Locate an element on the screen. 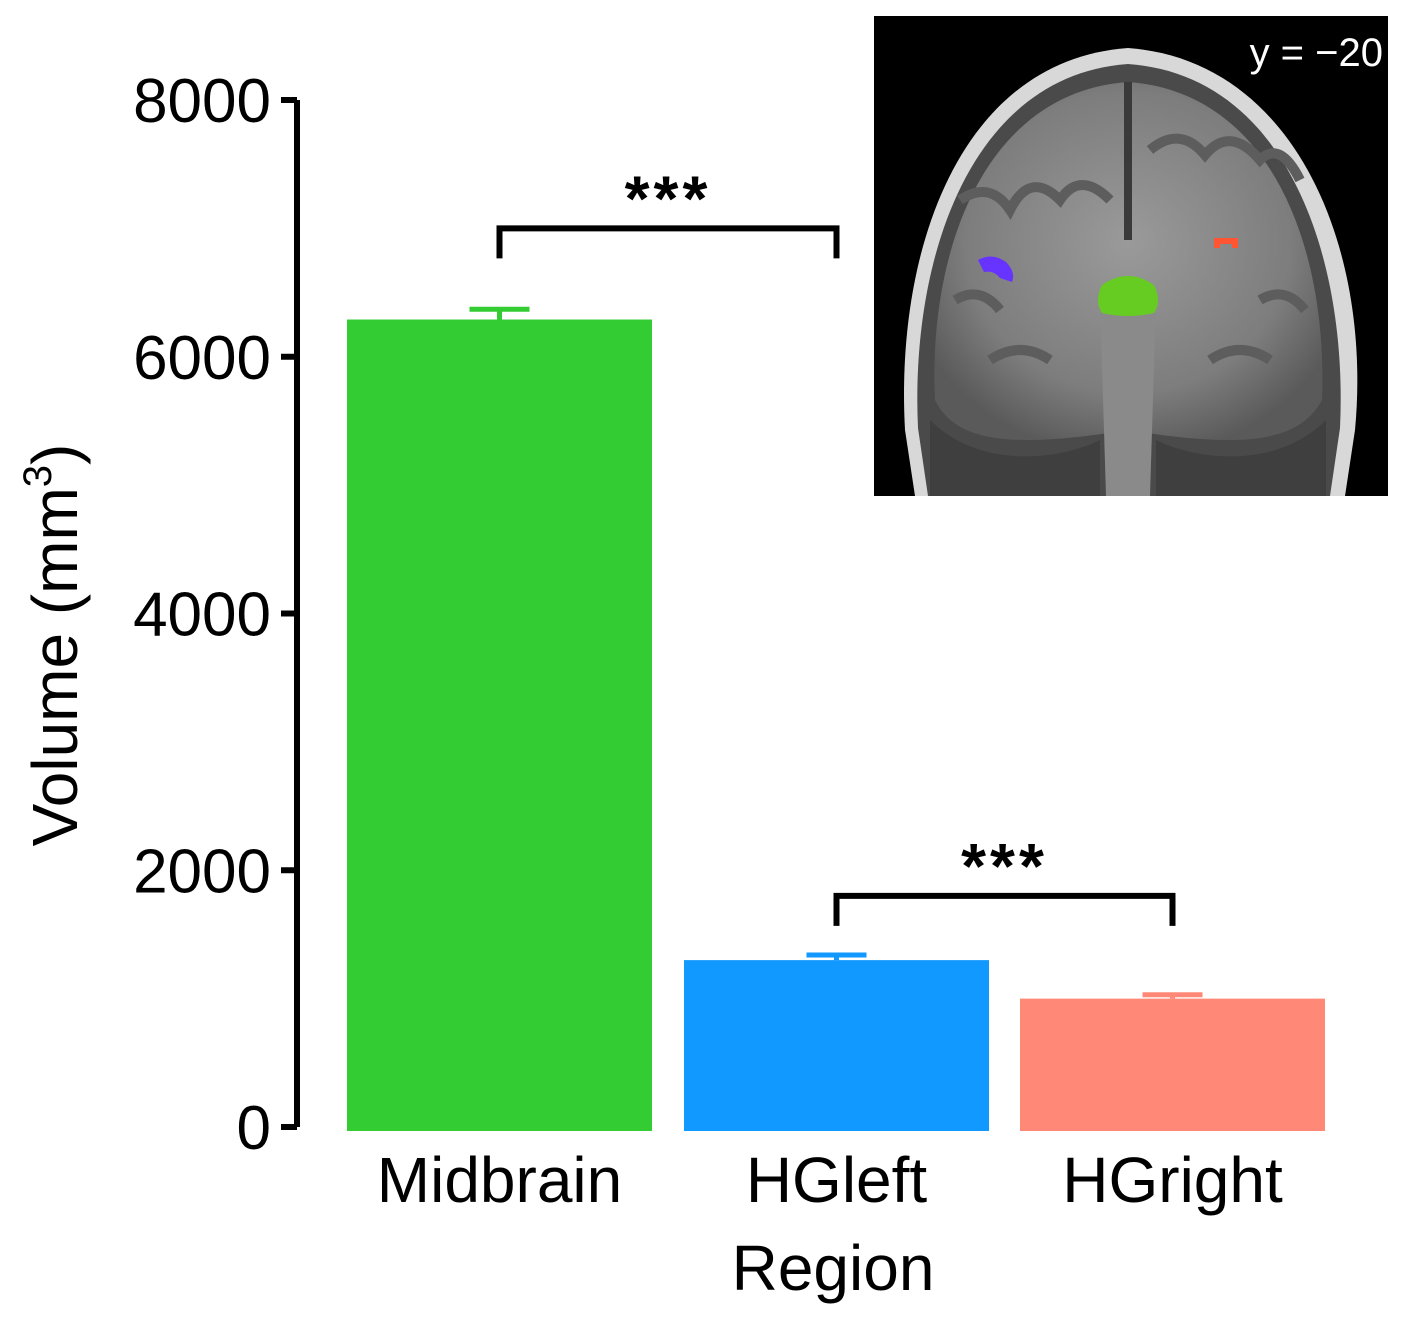  lower-tissue is located at coordinates (1128, 458).